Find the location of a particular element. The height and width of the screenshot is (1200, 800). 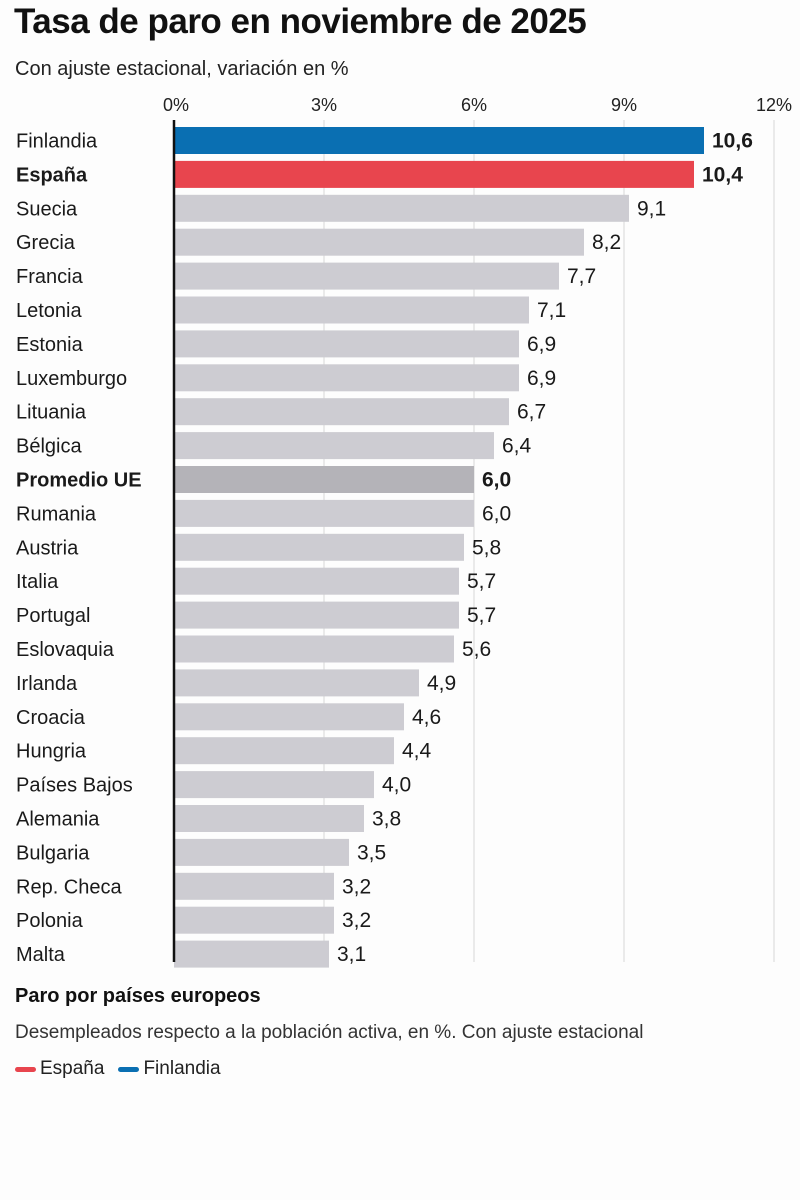

legend-item-finlandia: Finlandia is located at coordinates (169, 1069).